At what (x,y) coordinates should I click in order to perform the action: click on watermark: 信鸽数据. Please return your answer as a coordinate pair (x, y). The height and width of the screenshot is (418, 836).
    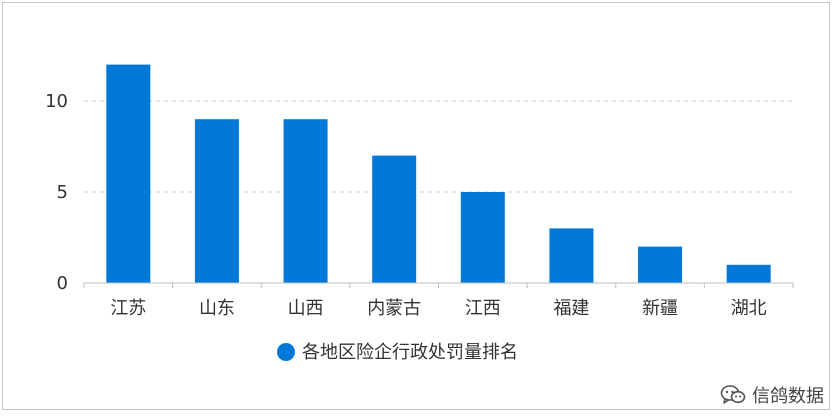
    Looking at the image, I should click on (772, 395).